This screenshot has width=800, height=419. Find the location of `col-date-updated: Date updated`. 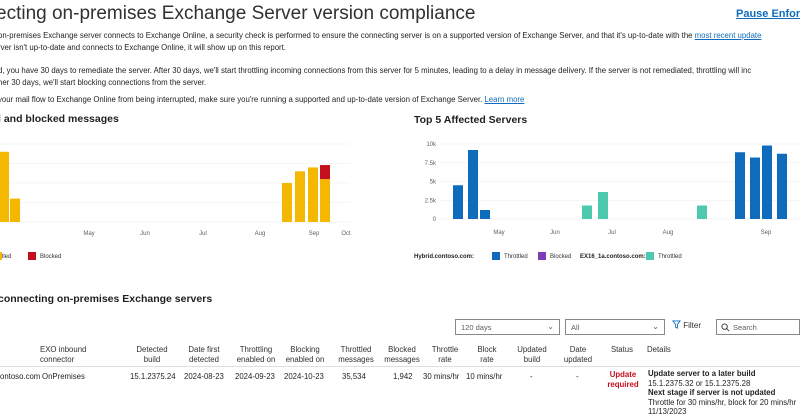

col-date-updated: Date updated is located at coordinates (578, 354).